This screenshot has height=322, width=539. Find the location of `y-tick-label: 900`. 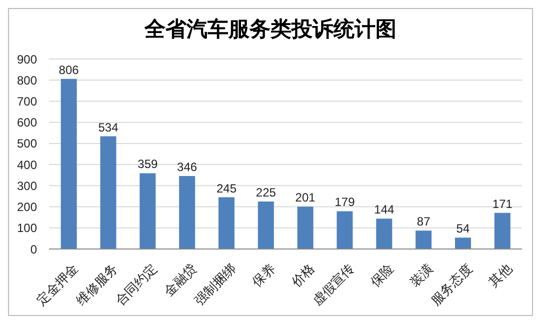

y-tick-label: 900 is located at coordinates (27, 59).